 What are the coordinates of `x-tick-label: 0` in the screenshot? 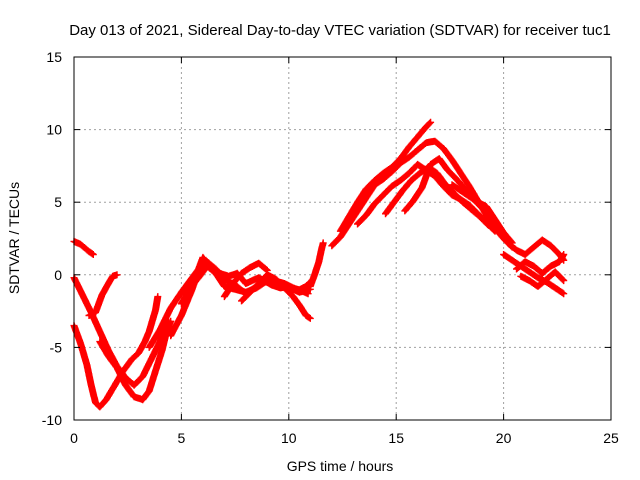 It's located at (74, 438).